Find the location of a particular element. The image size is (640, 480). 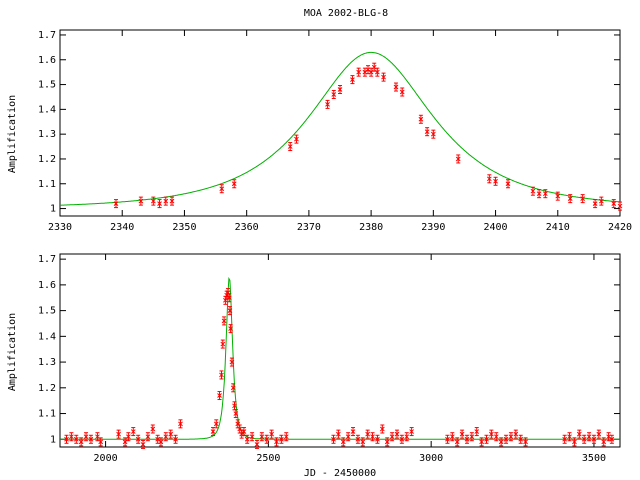

x-tick-label: 2420 is located at coordinates (620, 227).